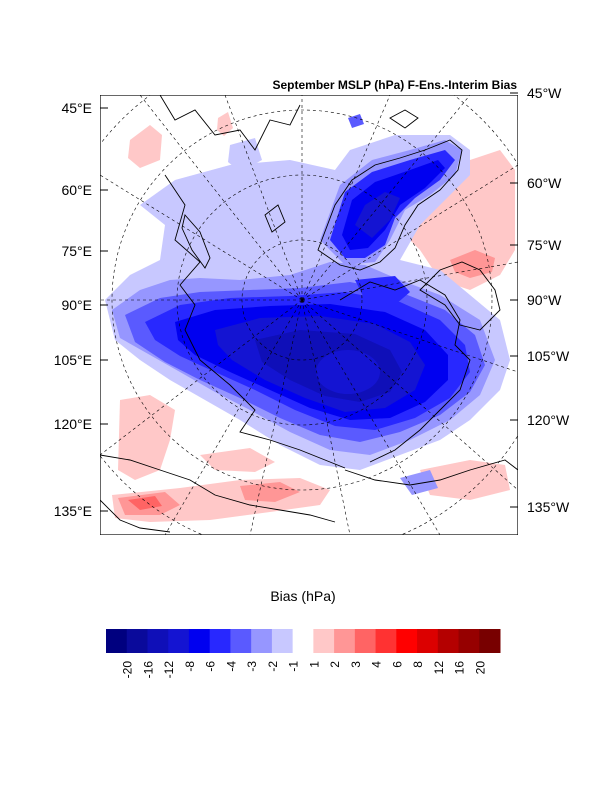 The image size is (612, 792). Describe the element at coordinates (128, 670) in the screenshot. I see `colorbar-tick-label: -20` at that location.